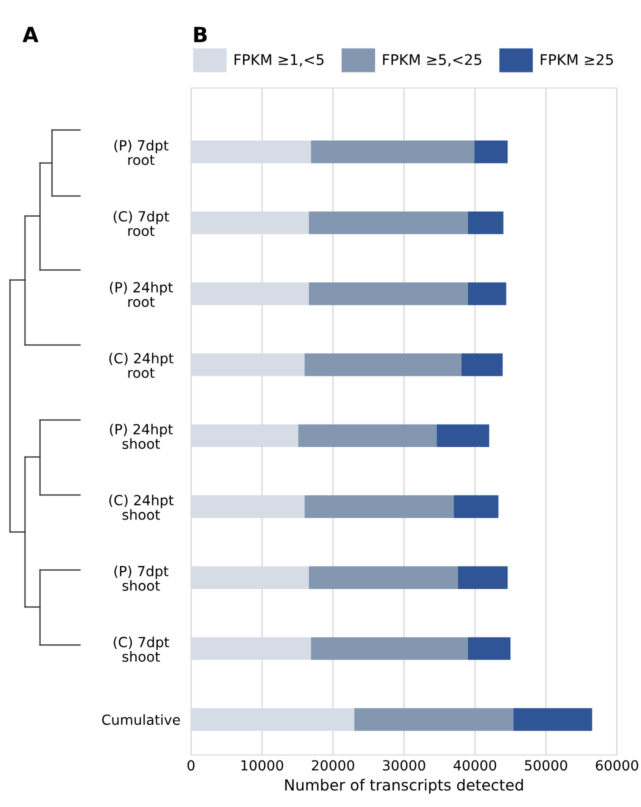 This screenshot has height=807, width=641. What do you see at coordinates (333, 765) in the screenshot?
I see `x-tick-label: 20000` at bounding box center [333, 765].